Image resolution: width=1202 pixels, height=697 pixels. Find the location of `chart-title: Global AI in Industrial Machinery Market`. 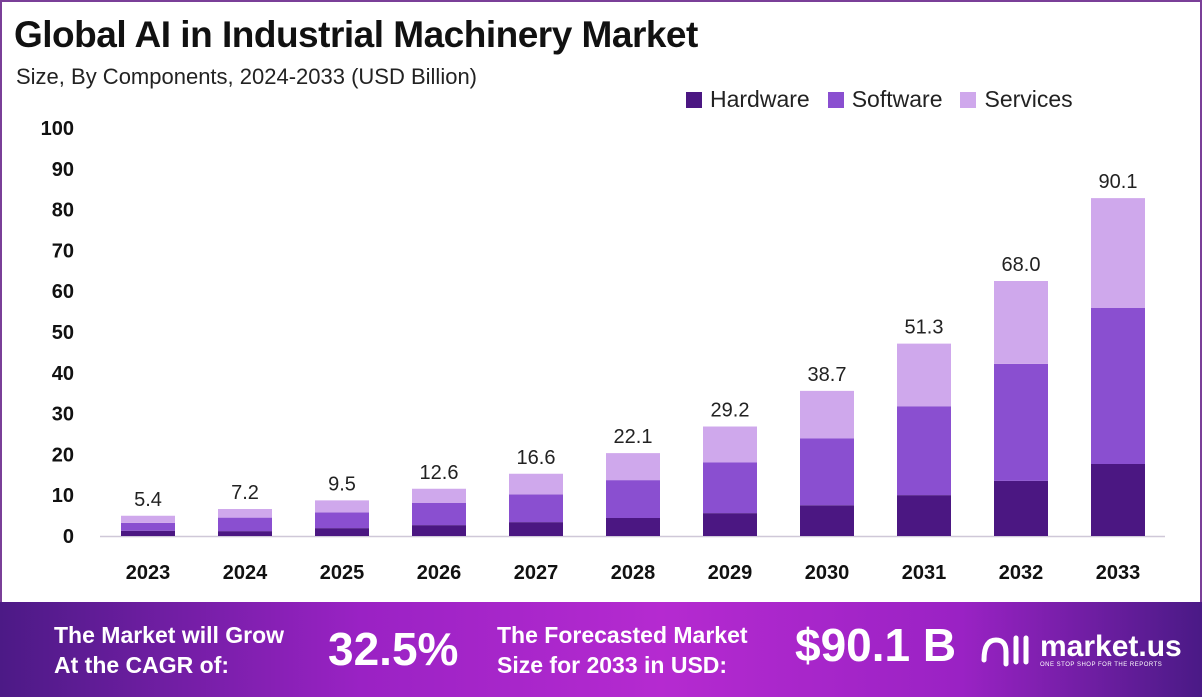

chart-title: Global AI in Industrial Machinery Market is located at coordinates (356, 34).